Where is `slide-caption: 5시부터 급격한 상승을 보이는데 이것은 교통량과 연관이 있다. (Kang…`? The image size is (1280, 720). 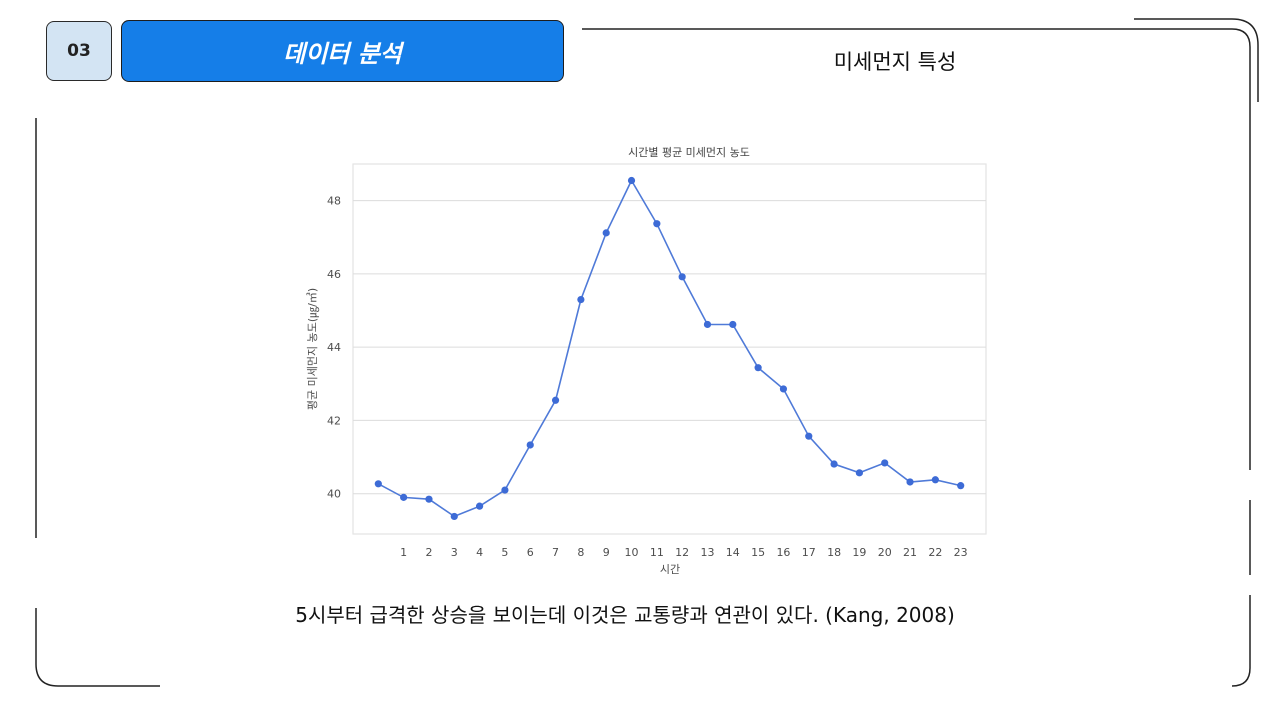 slide-caption: 5시부터 급격한 상승을 보이는데 이것은 교통량과 연관이 있다. (Kang… is located at coordinates (625, 615).